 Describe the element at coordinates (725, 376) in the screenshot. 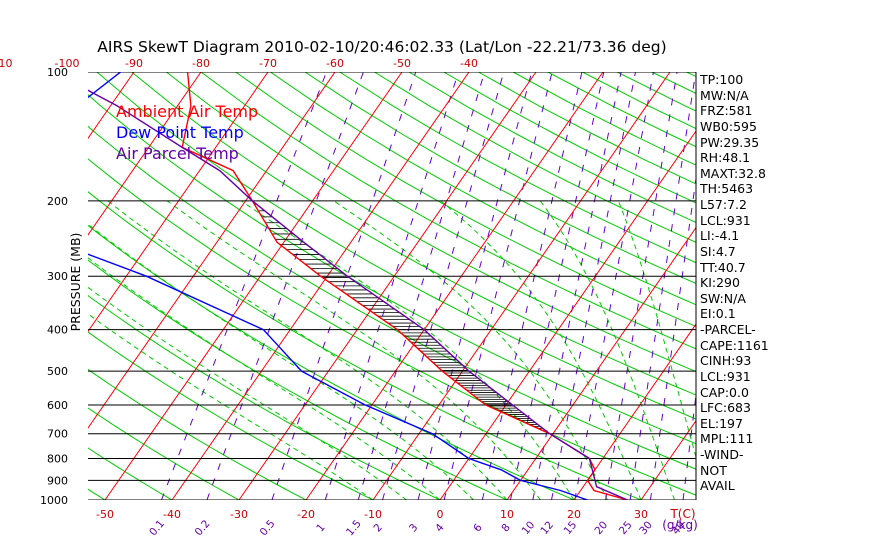

I see `index-parcel-lcl: LCL:931` at that location.